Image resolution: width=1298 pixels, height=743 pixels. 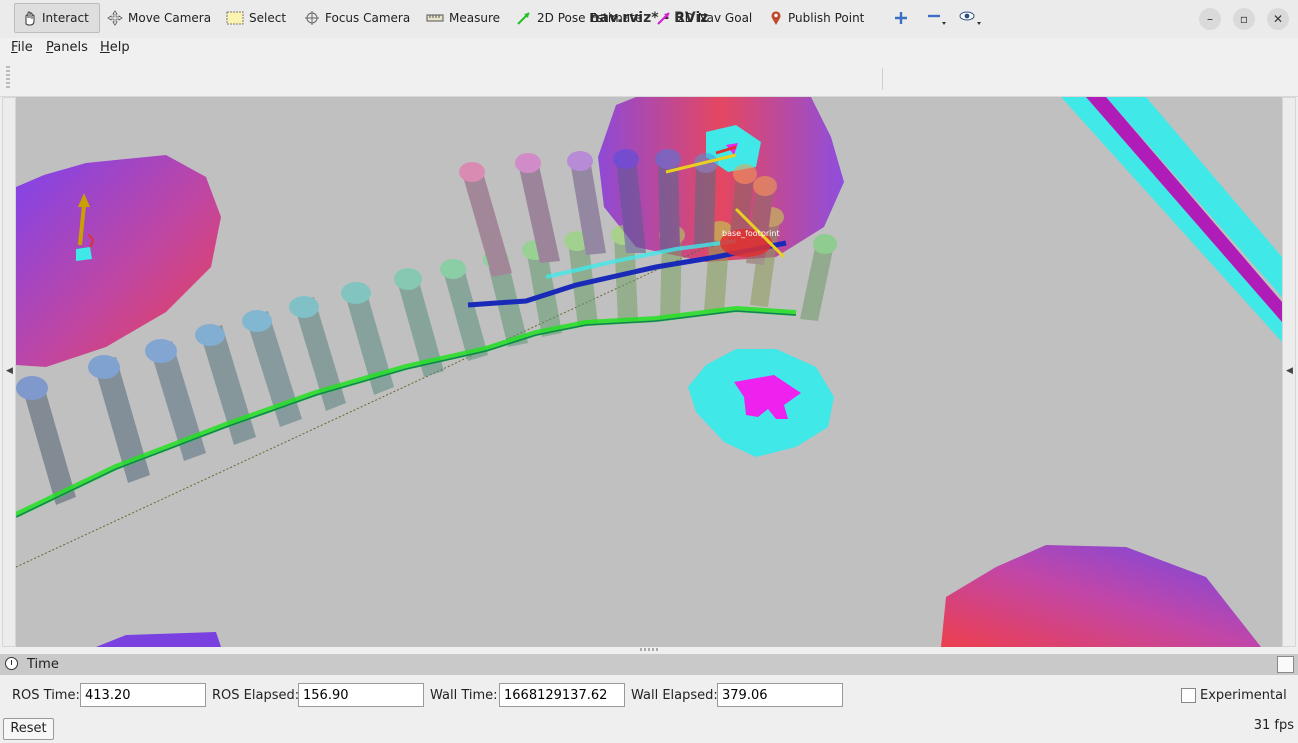 I want to click on measure-tool-button: Measure, so click(x=463, y=18).